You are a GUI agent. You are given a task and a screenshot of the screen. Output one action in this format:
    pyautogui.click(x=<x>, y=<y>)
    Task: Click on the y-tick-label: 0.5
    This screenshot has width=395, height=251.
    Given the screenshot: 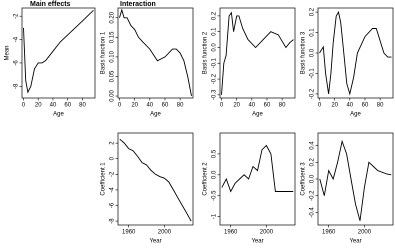 What is the action you would take?
    pyautogui.click(x=215, y=153)
    